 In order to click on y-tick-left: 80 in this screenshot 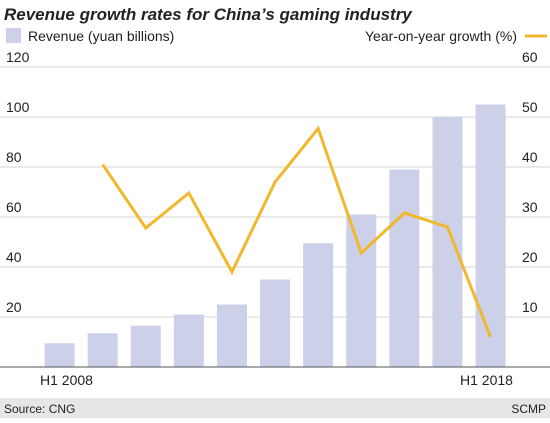, I will do `click(14, 157)`.